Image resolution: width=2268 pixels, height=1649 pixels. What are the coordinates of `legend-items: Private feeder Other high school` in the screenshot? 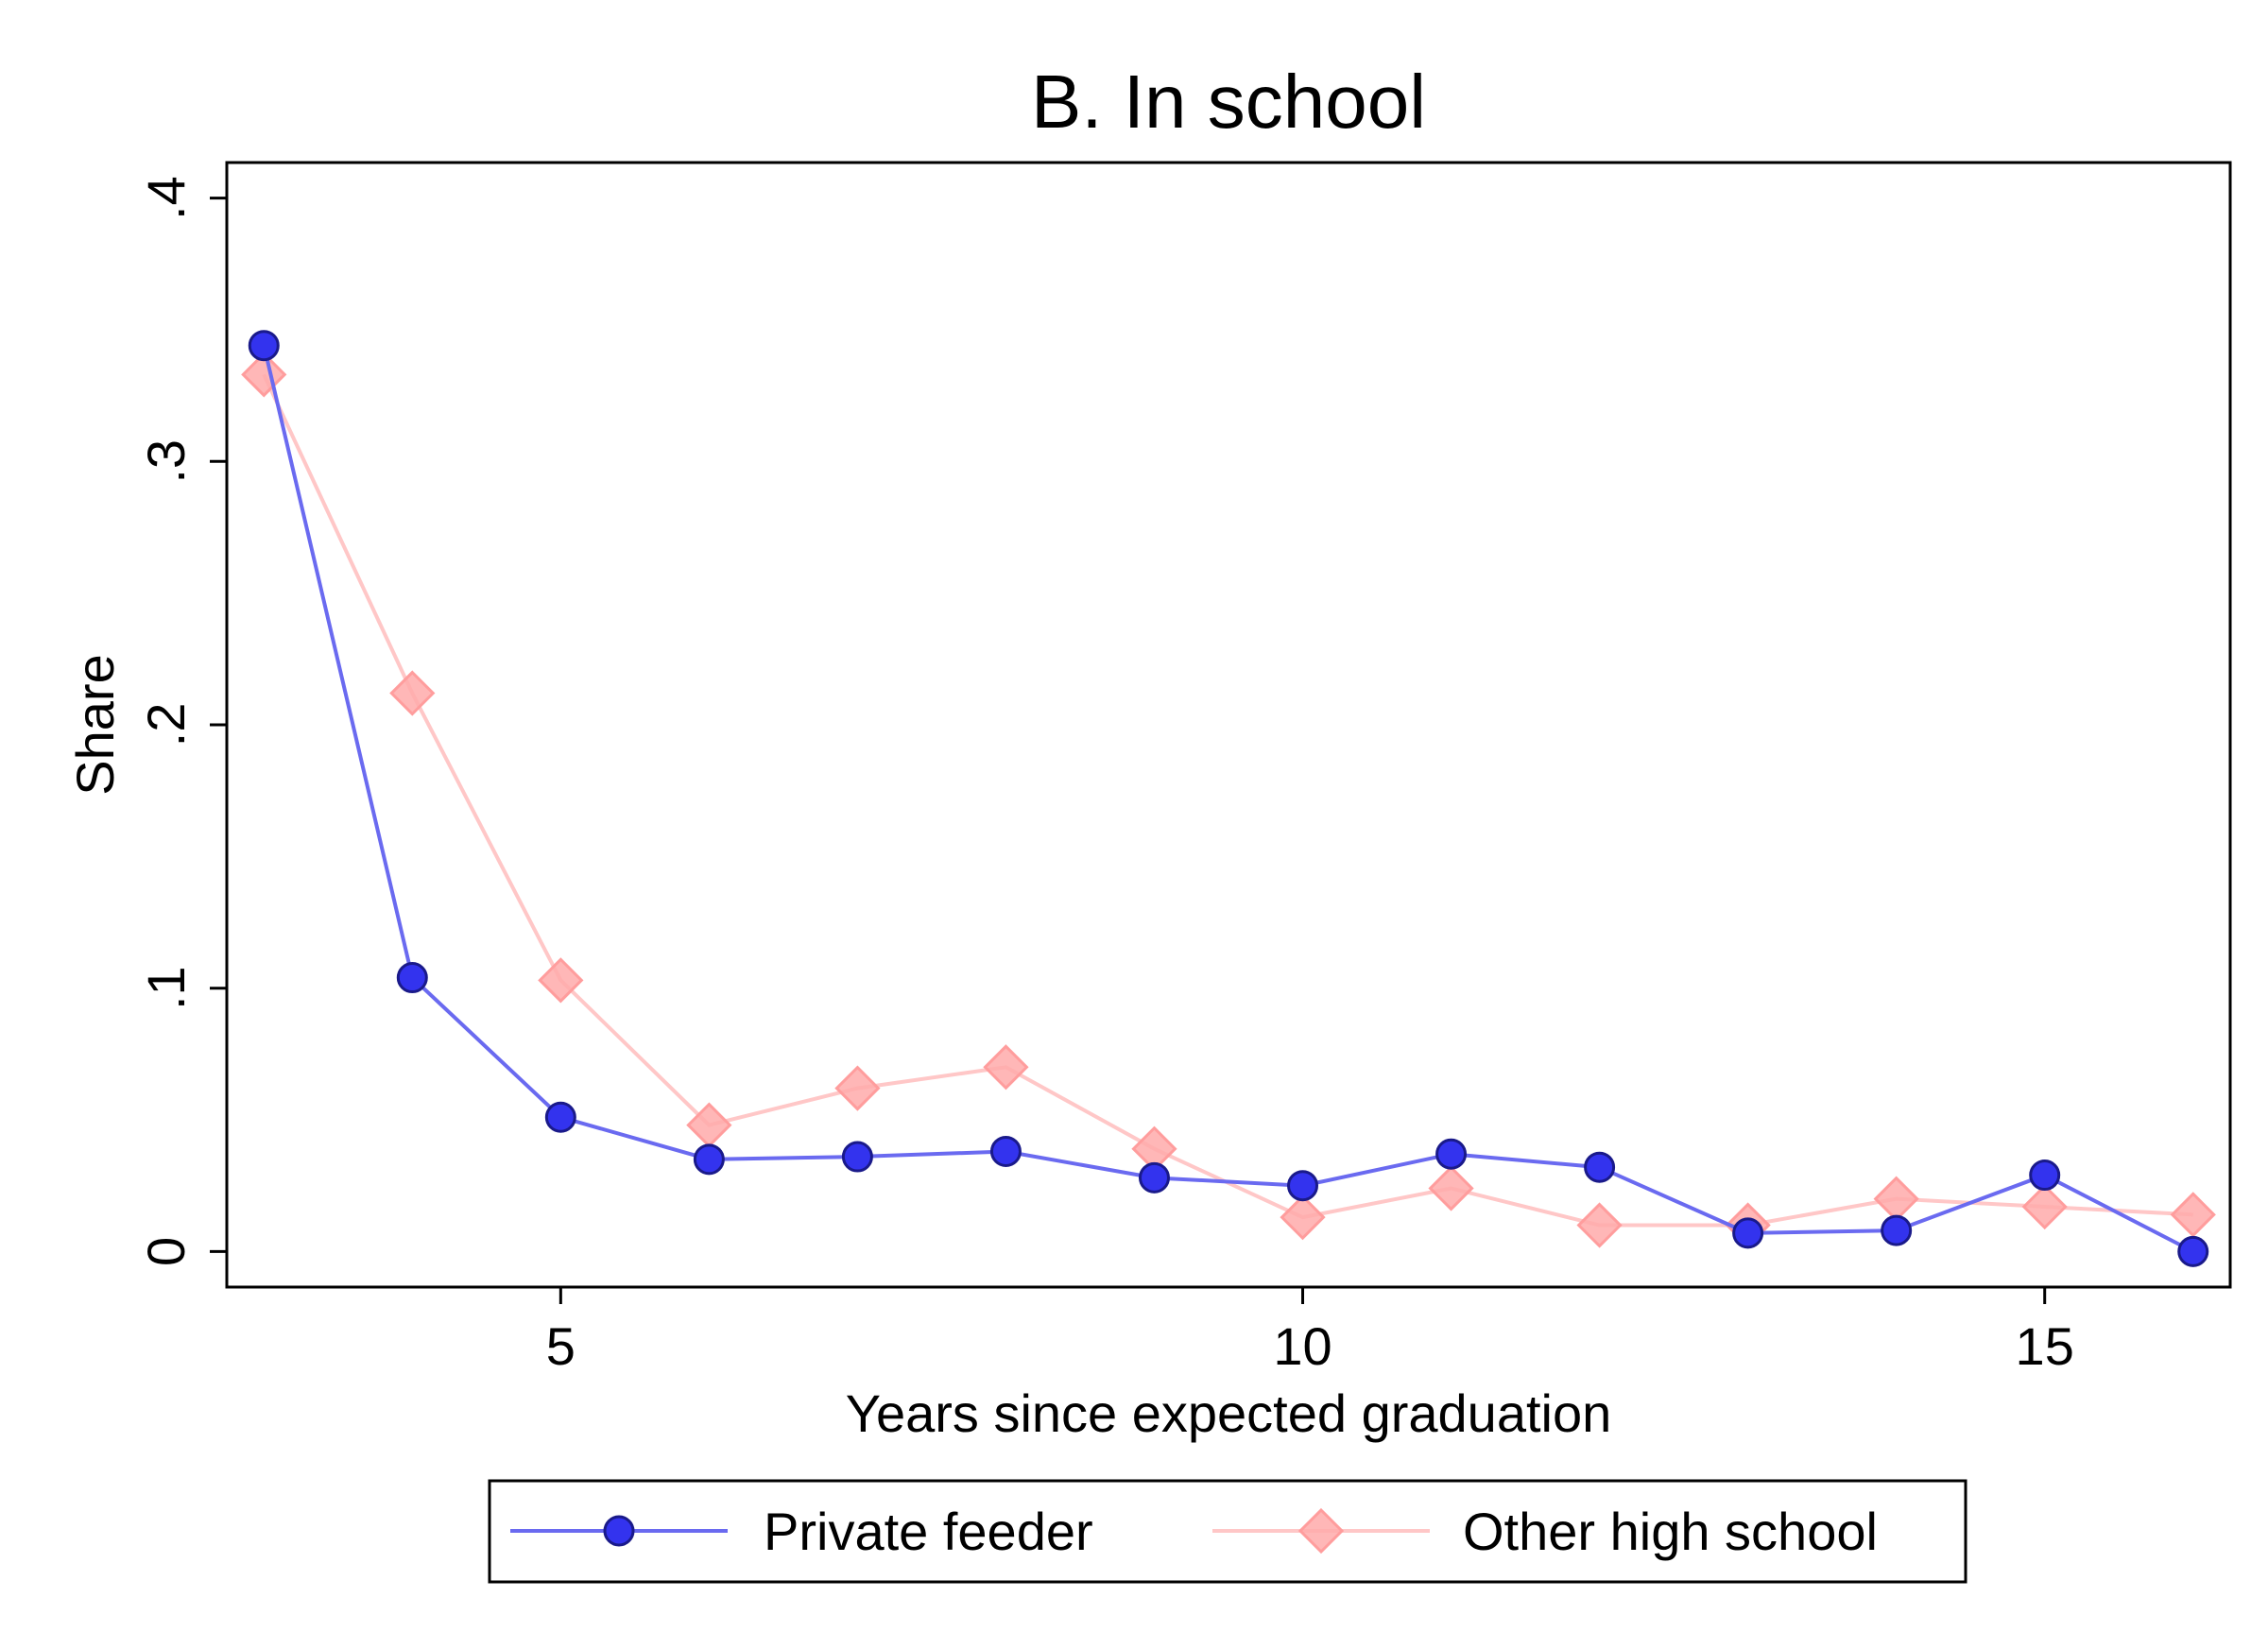 It's located at (1194, 1531).